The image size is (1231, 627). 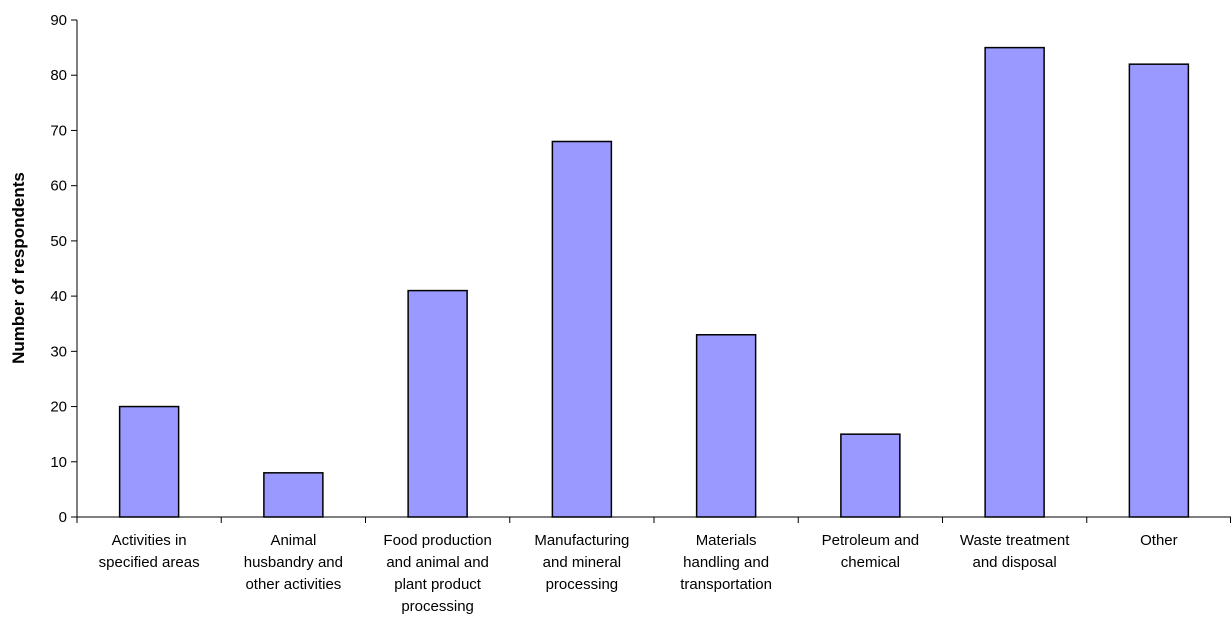 What do you see at coordinates (149, 540) in the screenshot?
I see `x-category-label-line: Activities in` at bounding box center [149, 540].